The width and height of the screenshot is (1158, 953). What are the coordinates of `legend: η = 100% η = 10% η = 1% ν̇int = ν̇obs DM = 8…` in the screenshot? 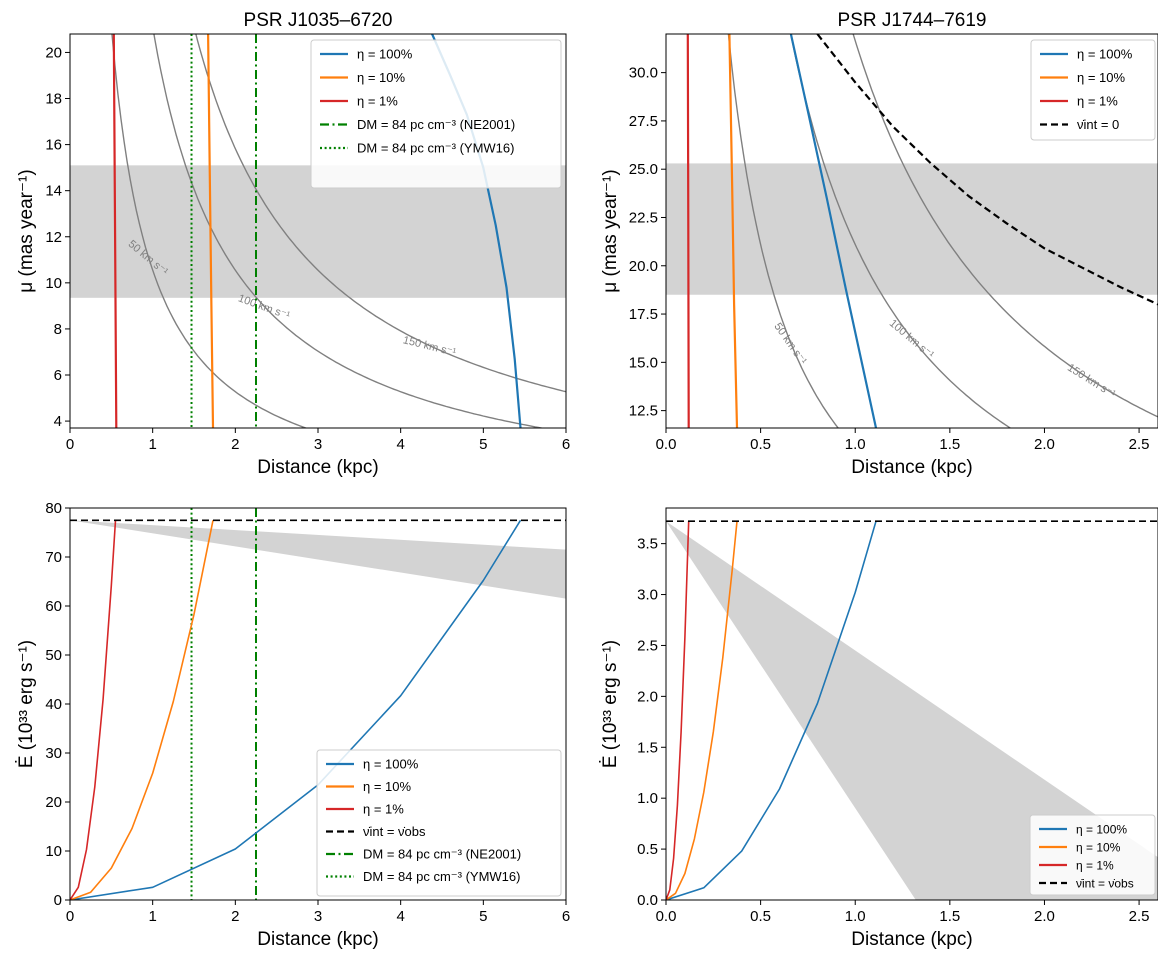 It's located at (439, 823).